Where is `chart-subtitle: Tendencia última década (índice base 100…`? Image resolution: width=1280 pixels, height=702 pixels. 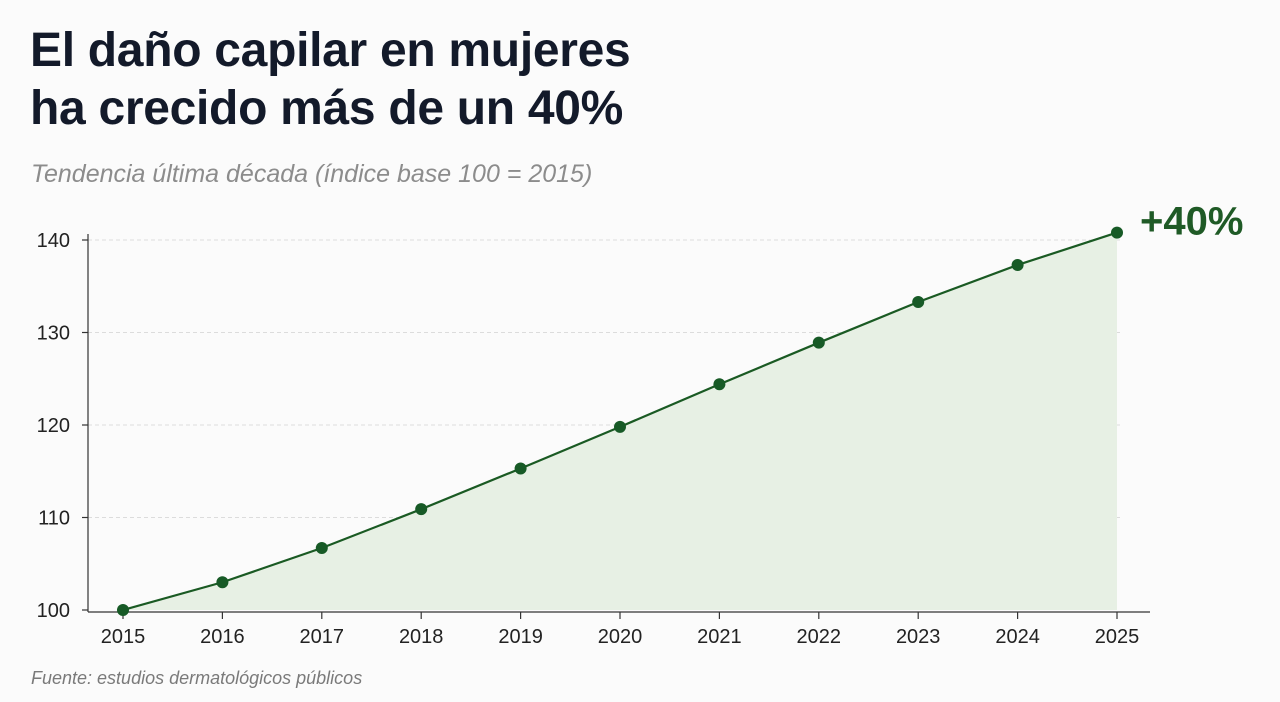 chart-subtitle: Tendencia última década (índice base 100… is located at coordinates (312, 174).